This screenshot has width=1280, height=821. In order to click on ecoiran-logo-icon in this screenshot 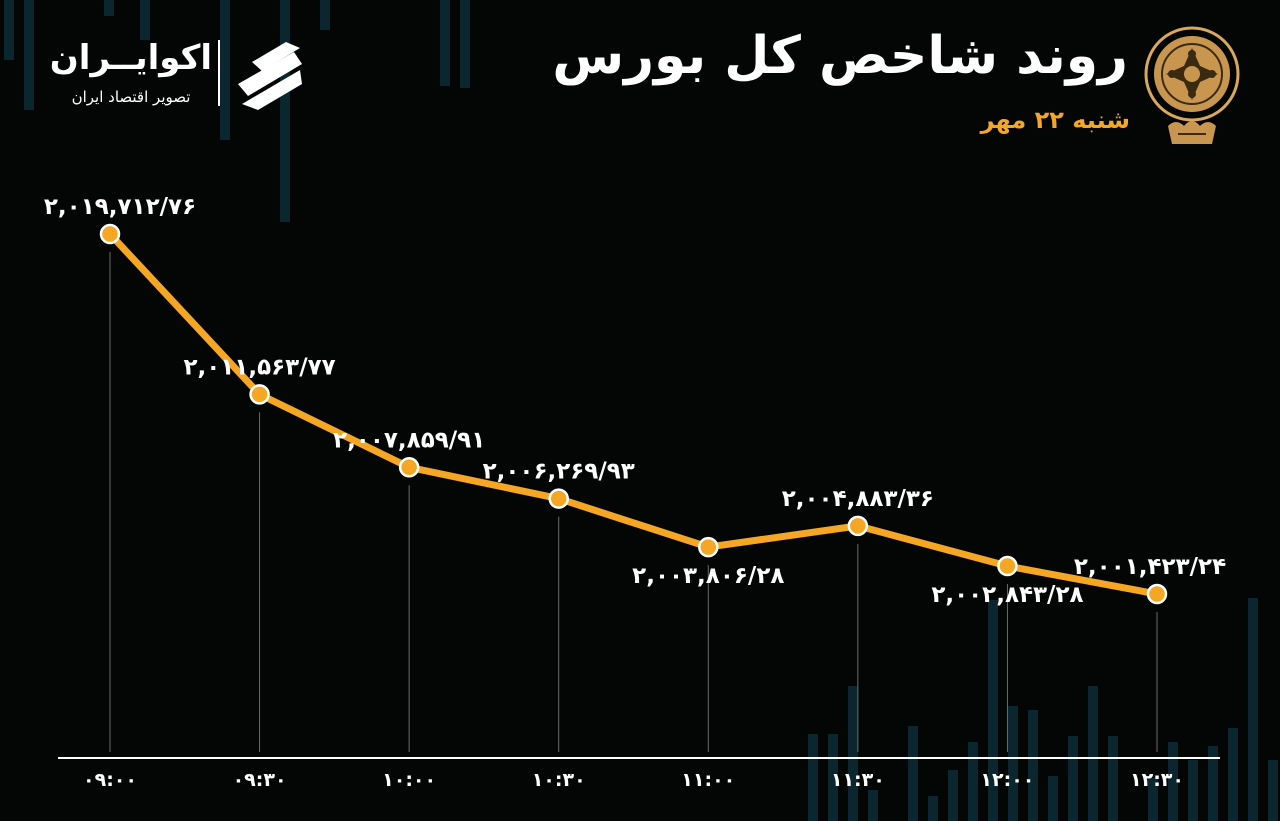, I will do `click(270, 76)`.